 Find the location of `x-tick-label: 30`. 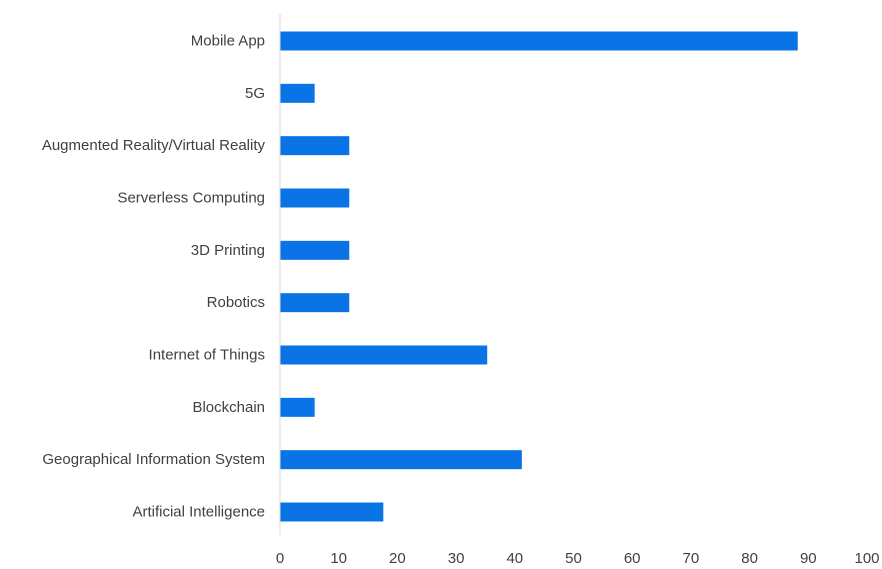

x-tick-label: 30 is located at coordinates (456, 557).